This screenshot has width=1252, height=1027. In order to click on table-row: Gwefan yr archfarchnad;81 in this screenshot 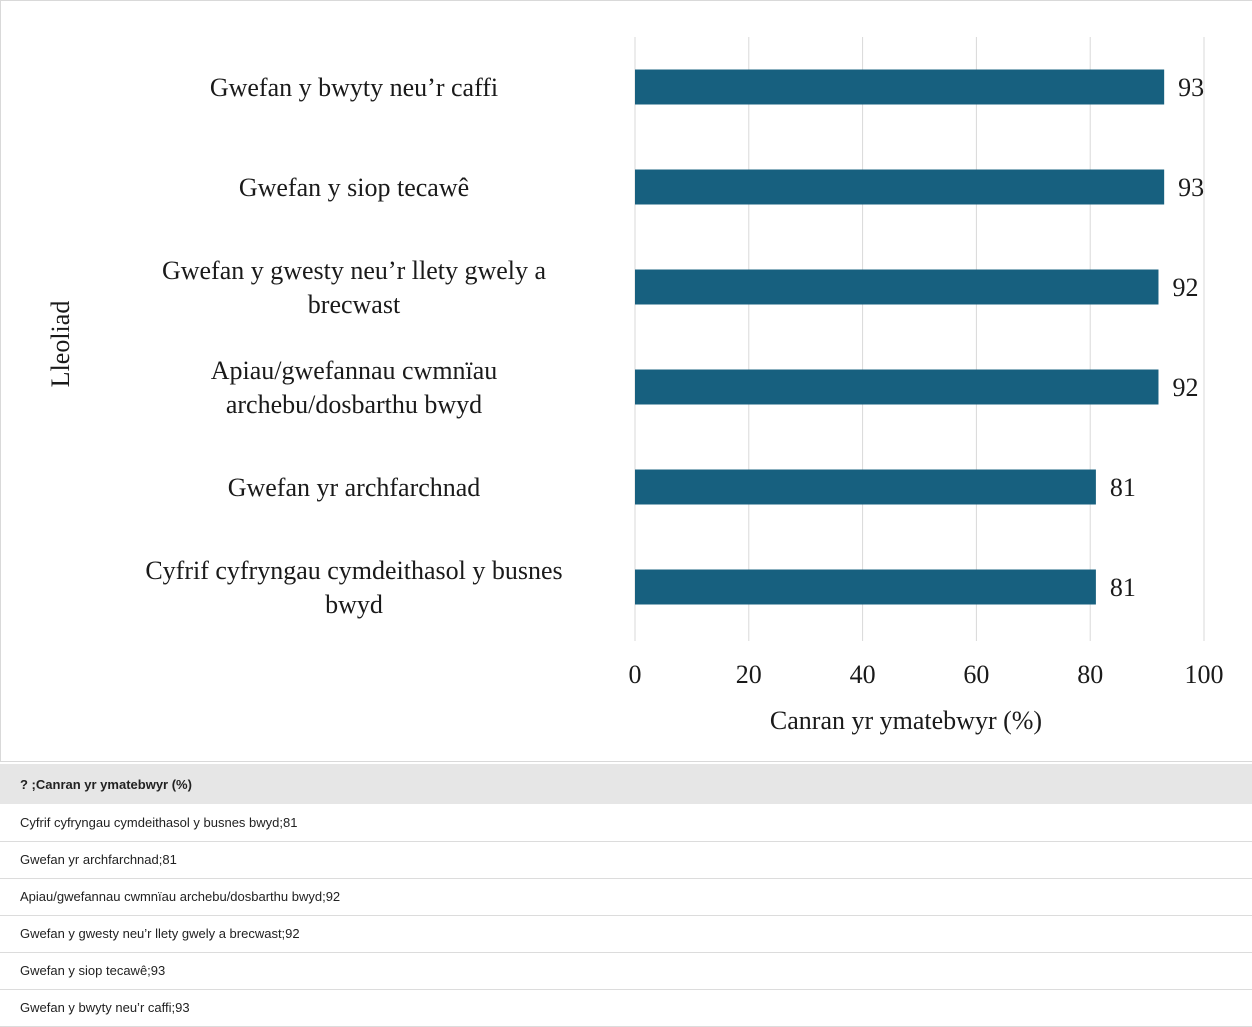, I will do `click(626, 860)`.